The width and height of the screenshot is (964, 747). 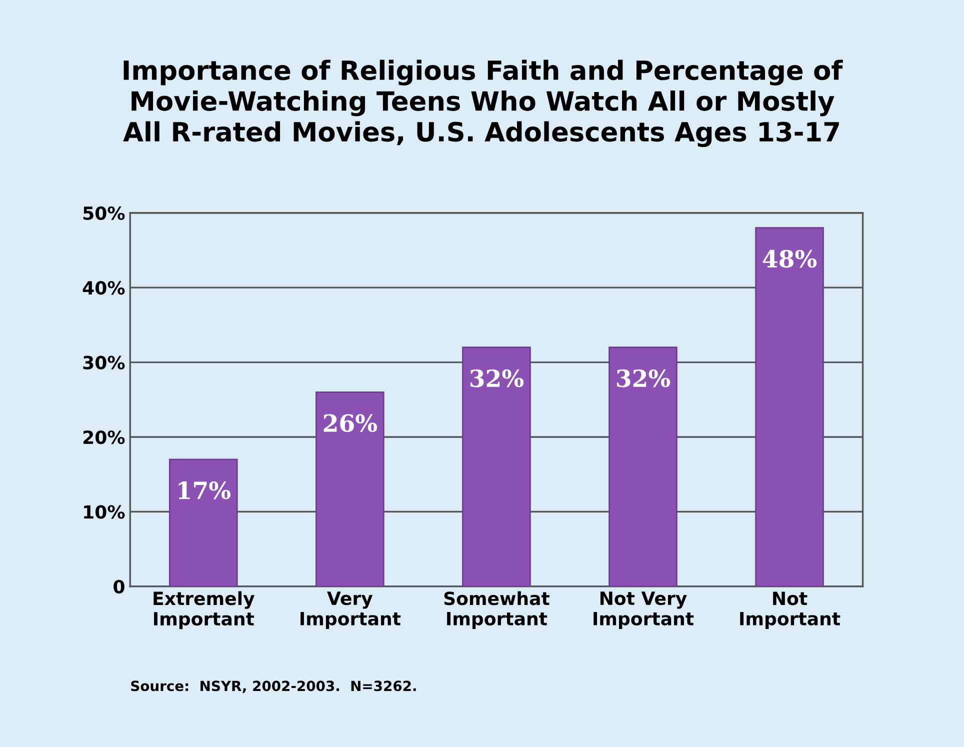 What do you see at coordinates (104, 363) in the screenshot?
I see `y-tick-label: 30%` at bounding box center [104, 363].